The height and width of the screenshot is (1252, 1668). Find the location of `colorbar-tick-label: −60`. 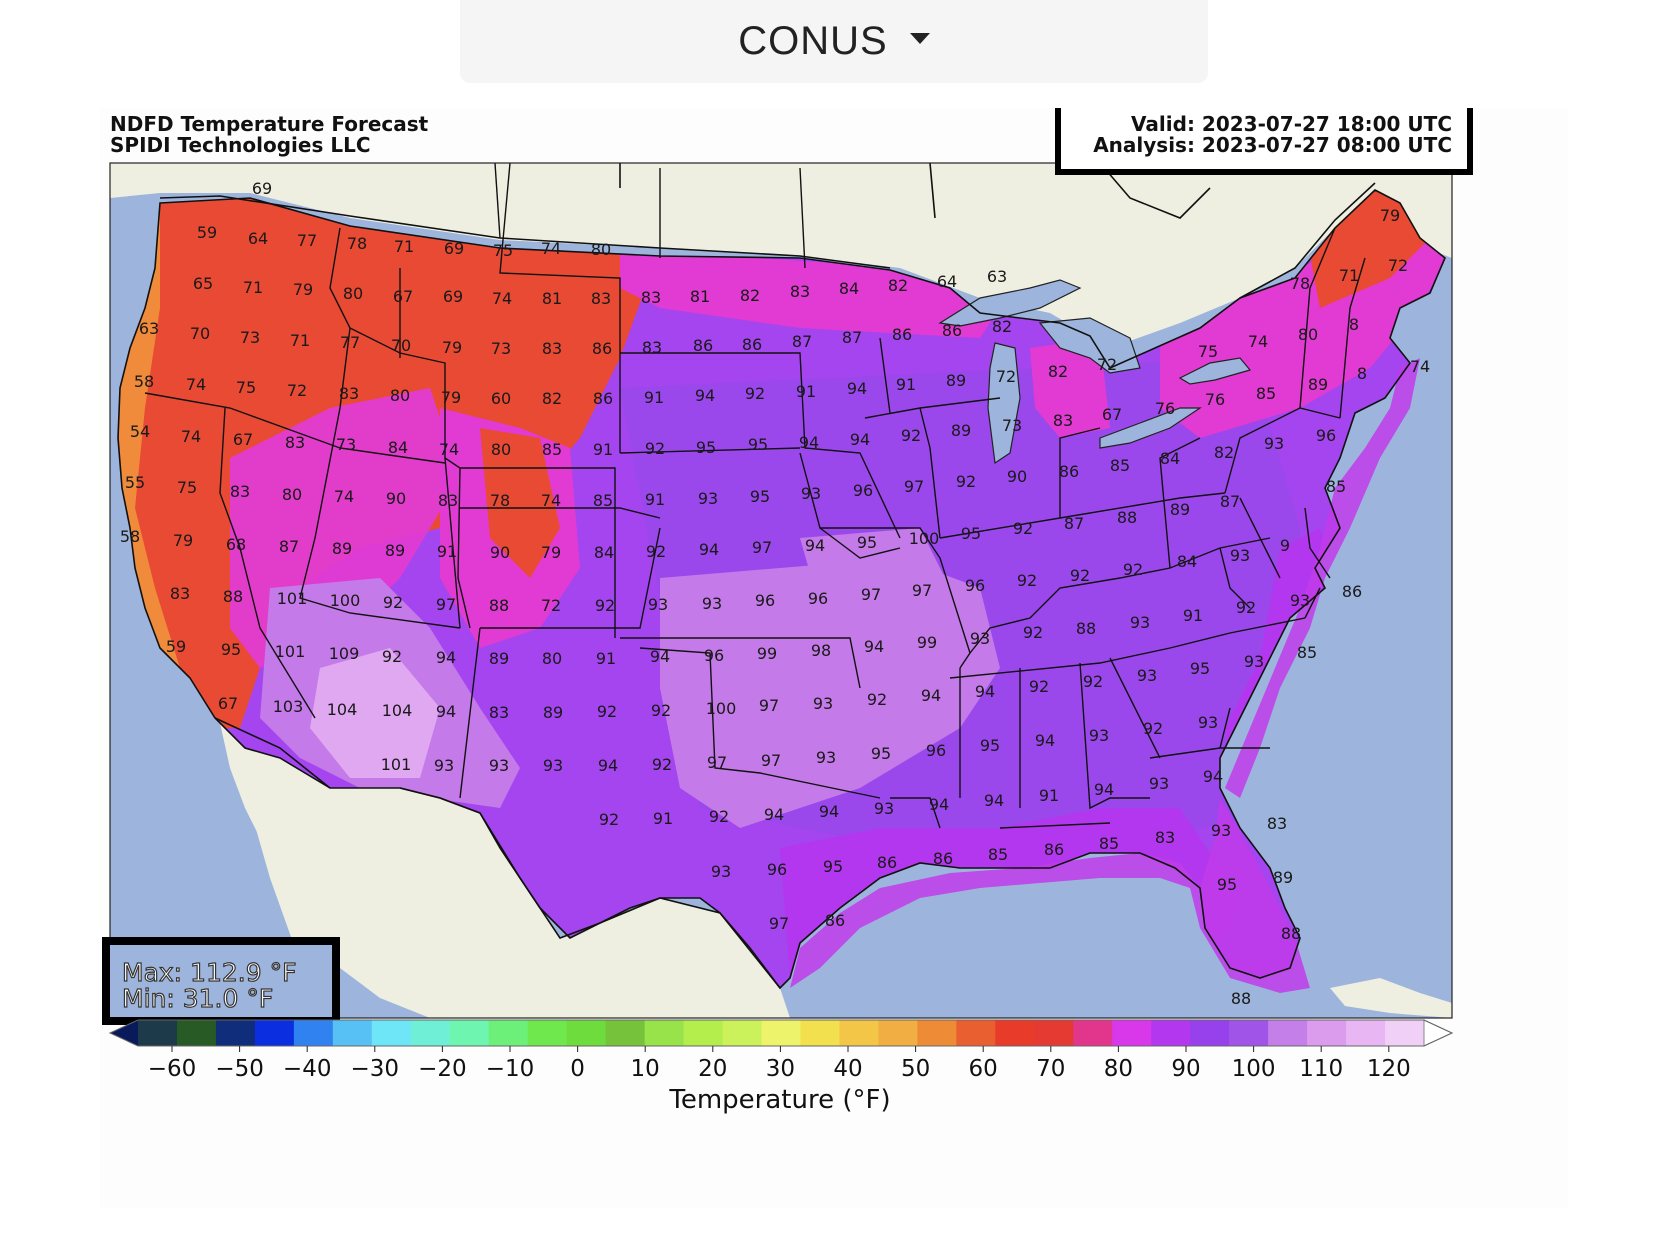

colorbar-tick-label: −60 is located at coordinates (172, 1069).